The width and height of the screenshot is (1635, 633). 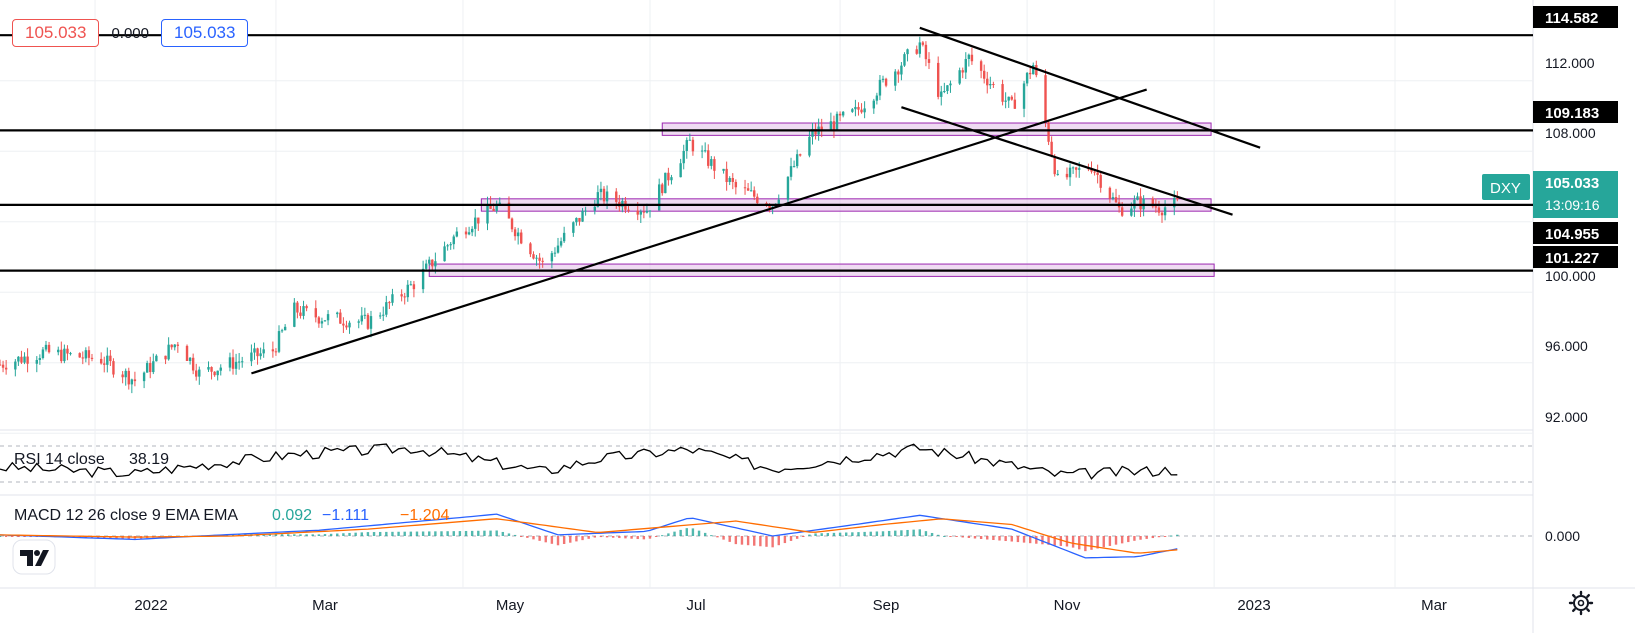 What do you see at coordinates (1562, 536) in the screenshot?
I see `macd-axis-tick: 0.000` at bounding box center [1562, 536].